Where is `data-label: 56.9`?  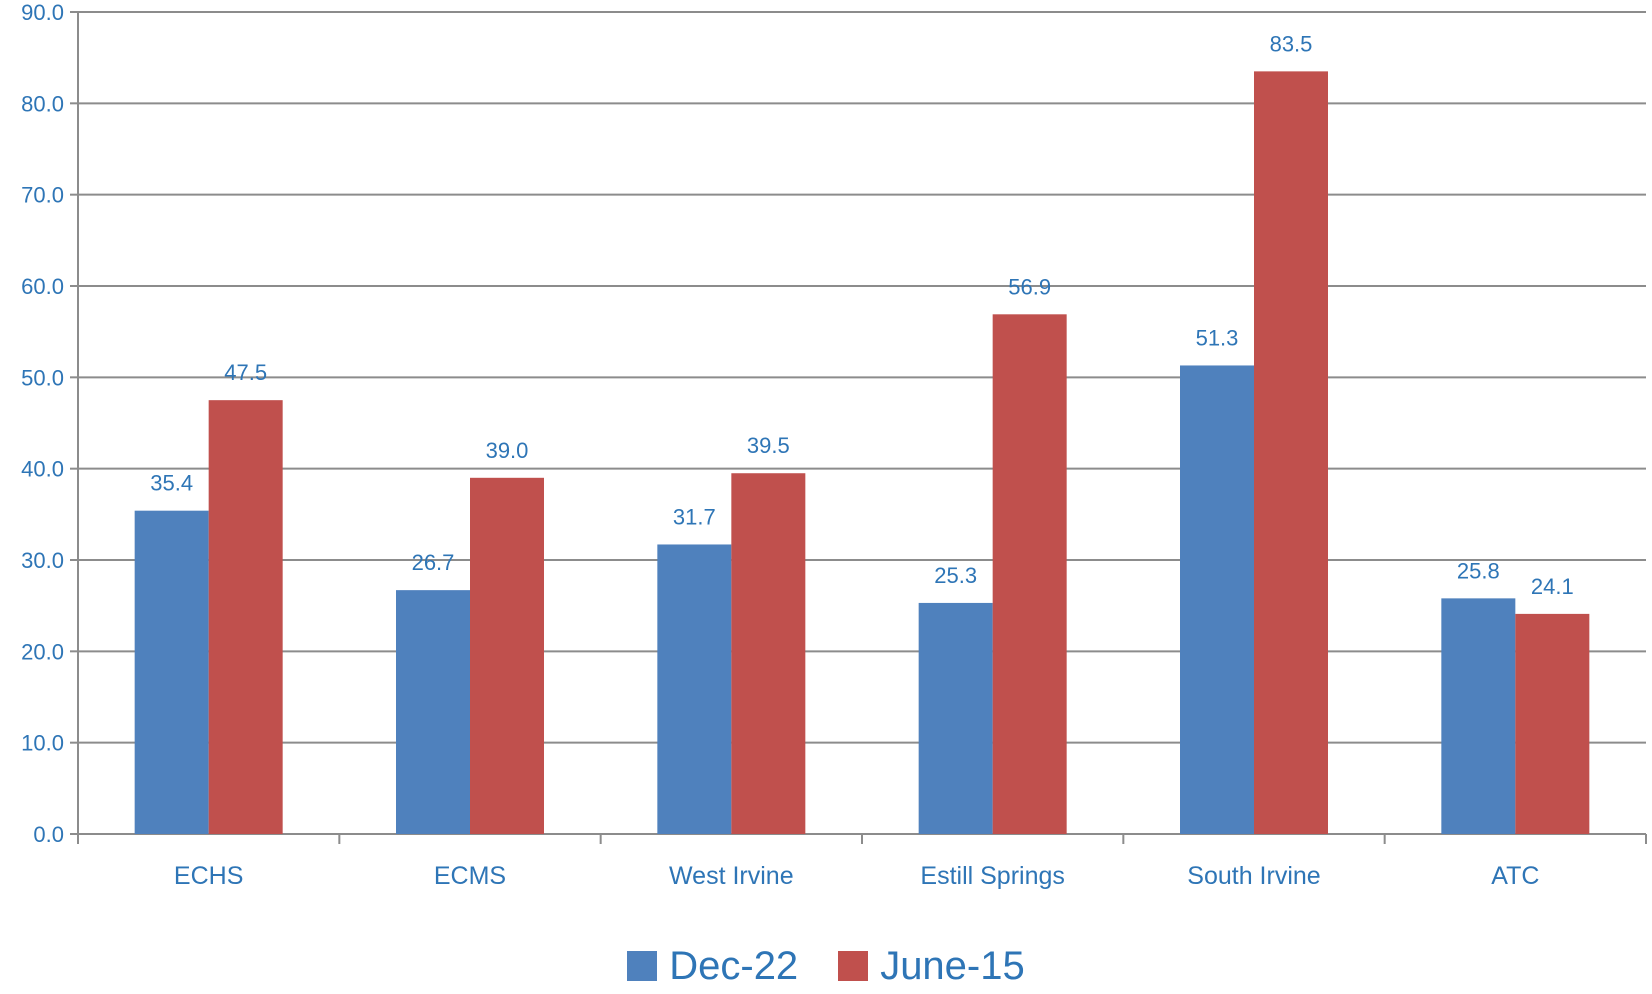
data-label: 56.9 is located at coordinates (1029, 286).